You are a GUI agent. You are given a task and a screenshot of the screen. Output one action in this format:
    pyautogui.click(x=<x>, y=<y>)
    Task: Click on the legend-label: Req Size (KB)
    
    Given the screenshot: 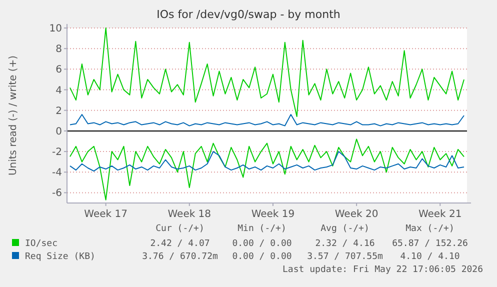 What is the action you would take?
    pyautogui.click(x=60, y=257)
    